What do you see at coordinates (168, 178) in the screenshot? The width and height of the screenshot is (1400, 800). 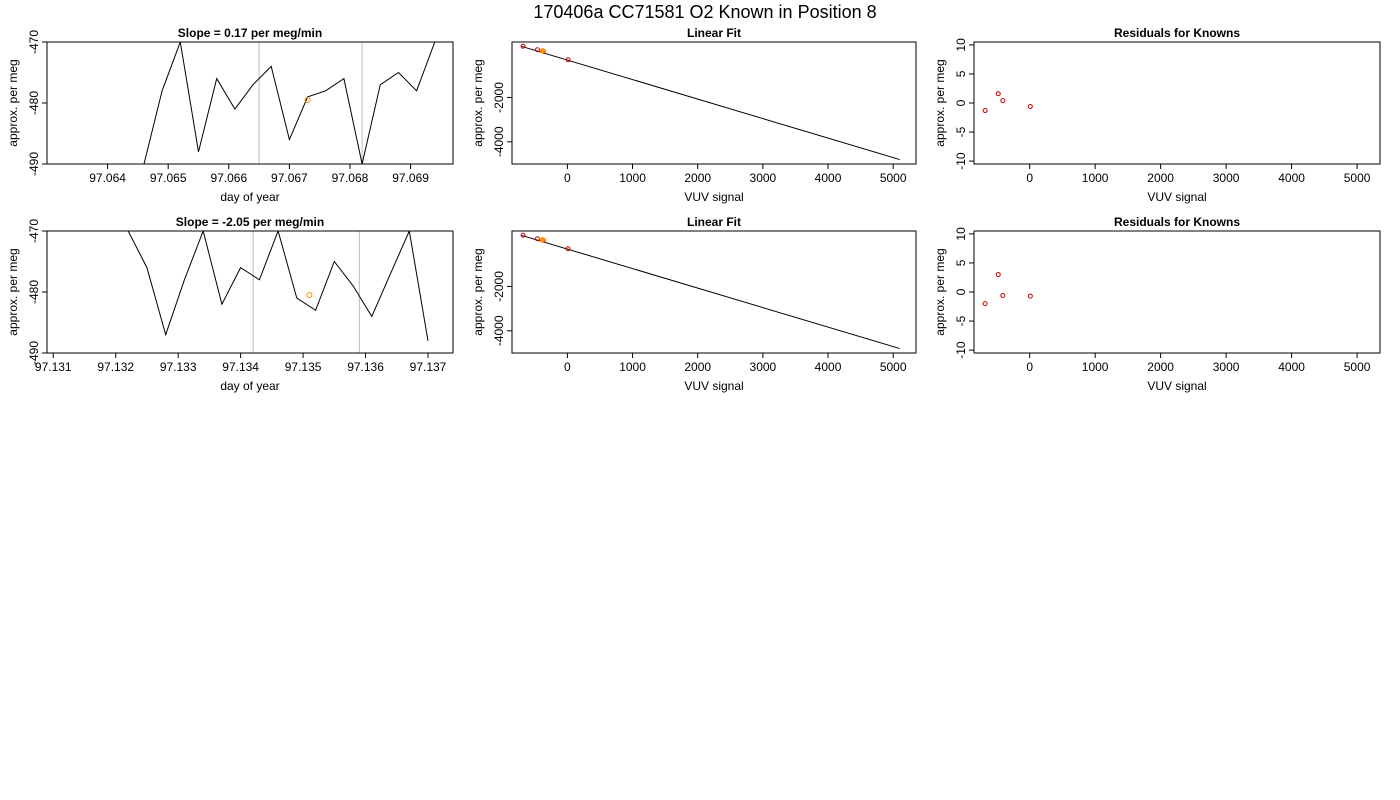 I see `x-tick-label: 97.065` at bounding box center [168, 178].